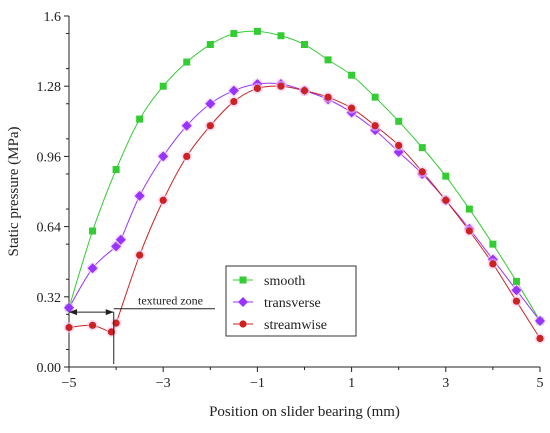 This screenshot has width=550, height=433. I want to click on x-tick-label: −5, so click(69, 383).